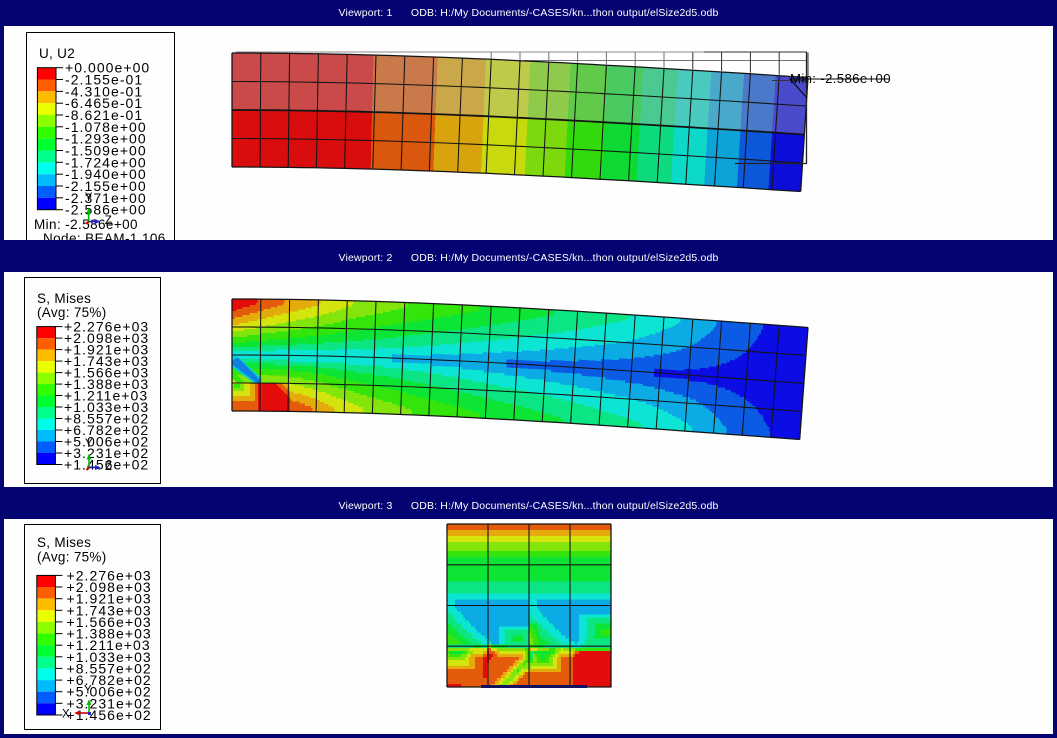 The height and width of the screenshot is (738, 1057). Describe the element at coordinates (104, 80) in the screenshot. I see `svg-text: -2.155e-01` at that location.